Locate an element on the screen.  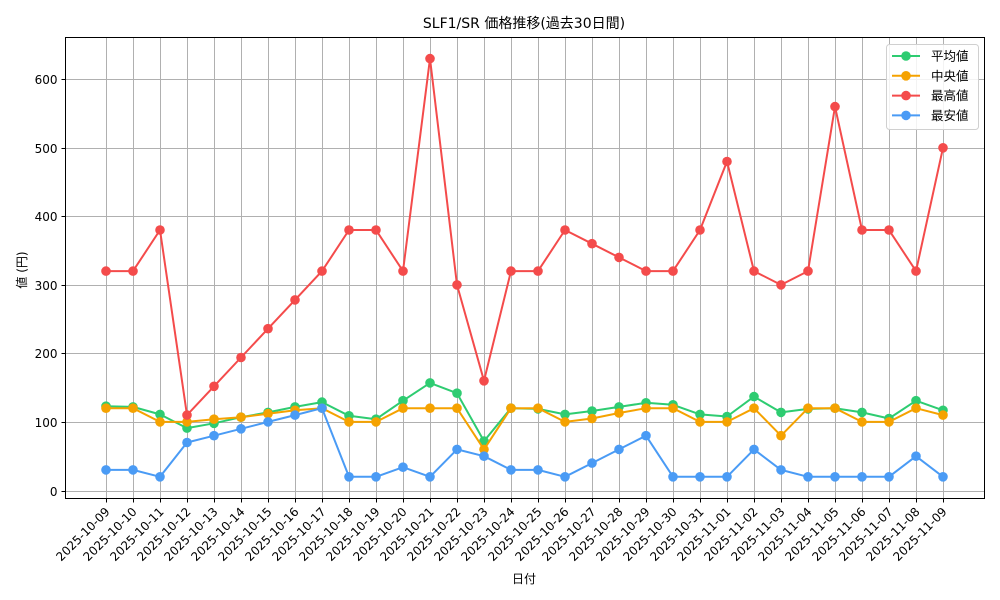
y-tick-label: 600 is located at coordinates (46, 80).